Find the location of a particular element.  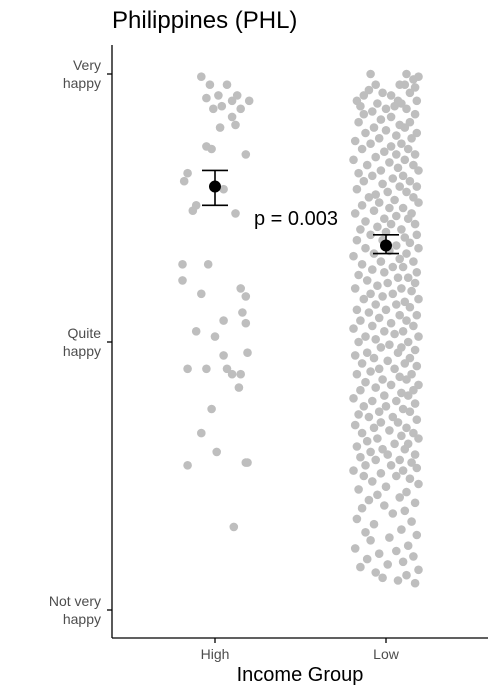

y-tick-label-quite-happy: Quite happy is located at coordinates (81, 342).